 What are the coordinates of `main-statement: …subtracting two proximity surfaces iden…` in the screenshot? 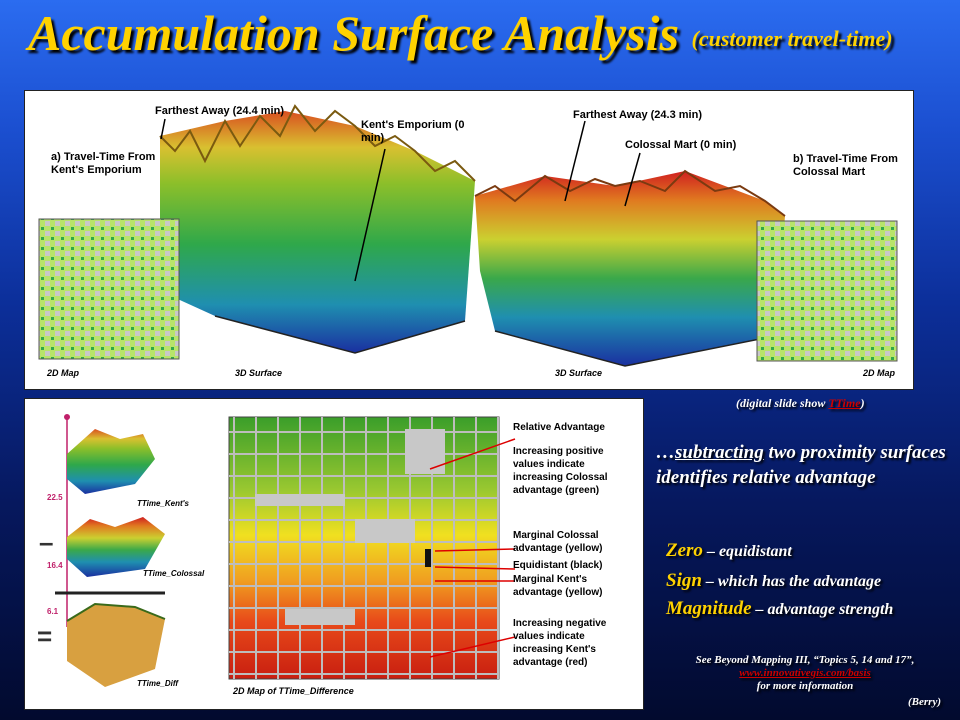 It's located at (801, 465).